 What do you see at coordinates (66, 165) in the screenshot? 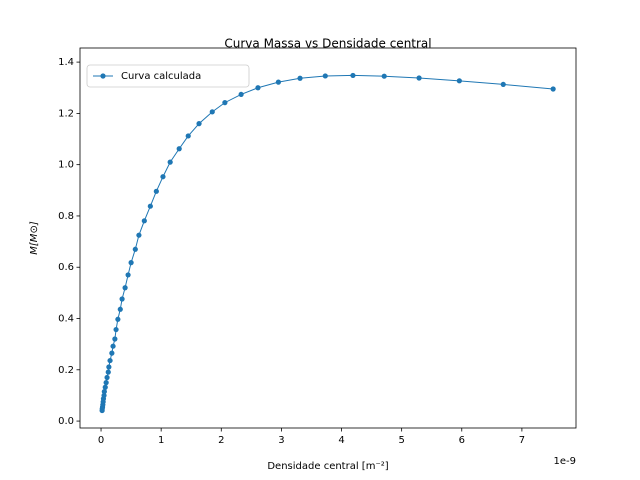
I see `y-tick-label: 1.0` at bounding box center [66, 165].